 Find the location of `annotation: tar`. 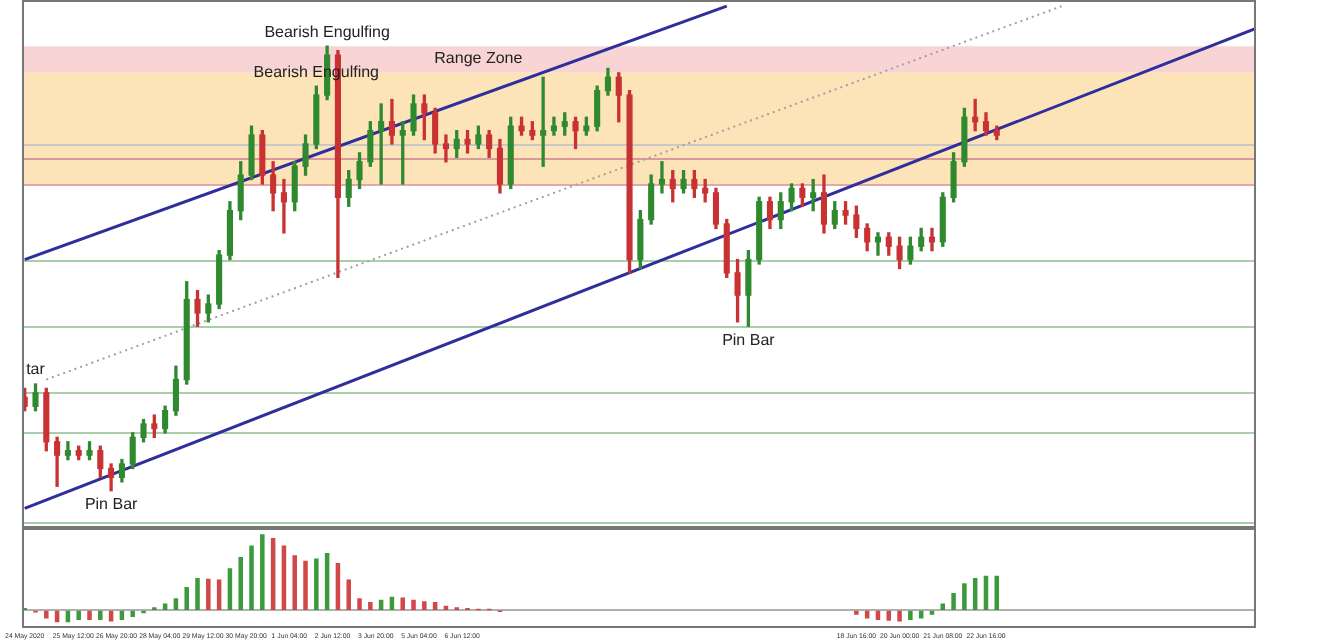

annotation: tar is located at coordinates (36, 369).